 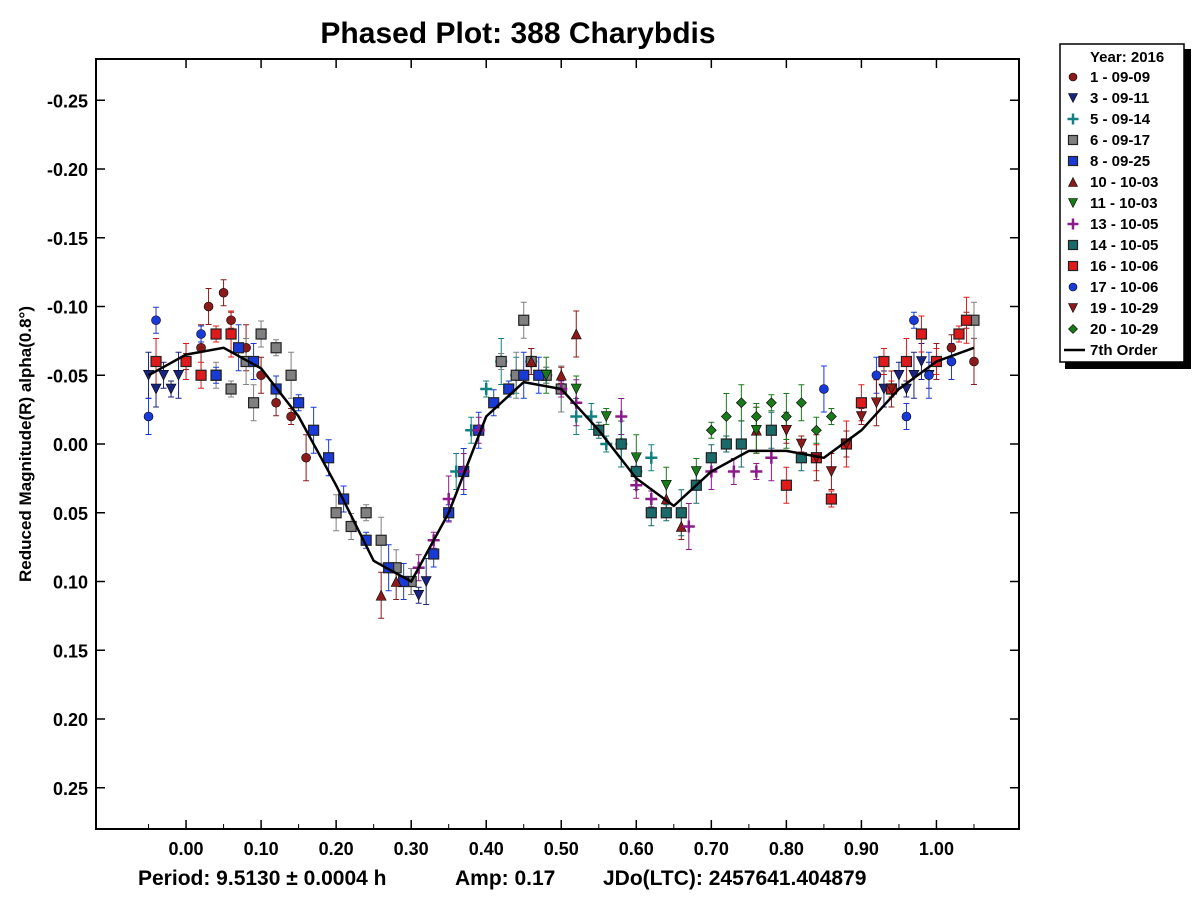 What do you see at coordinates (861, 849) in the screenshot?
I see `x-tick-label: 0.90` at bounding box center [861, 849].